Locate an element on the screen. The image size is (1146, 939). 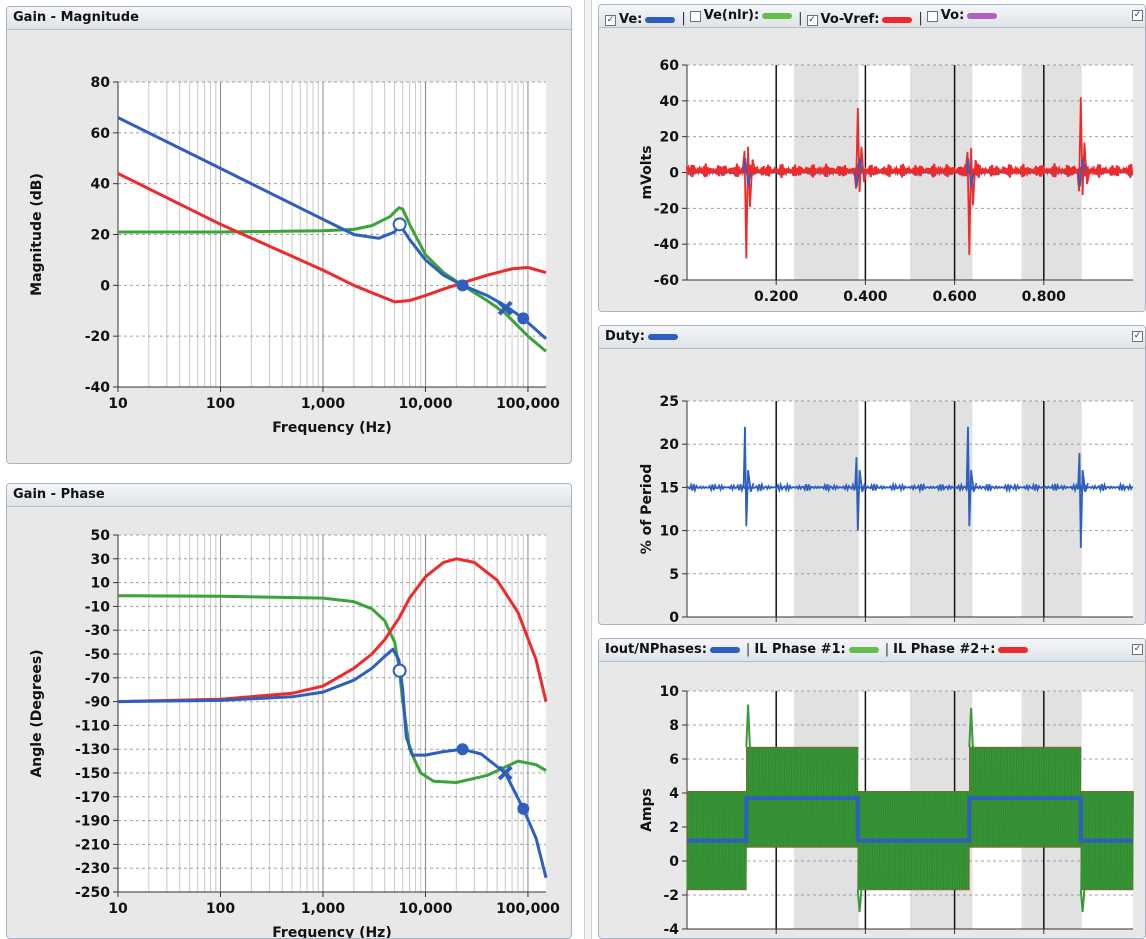
legend-label: Vo: is located at coordinates (952, 15).